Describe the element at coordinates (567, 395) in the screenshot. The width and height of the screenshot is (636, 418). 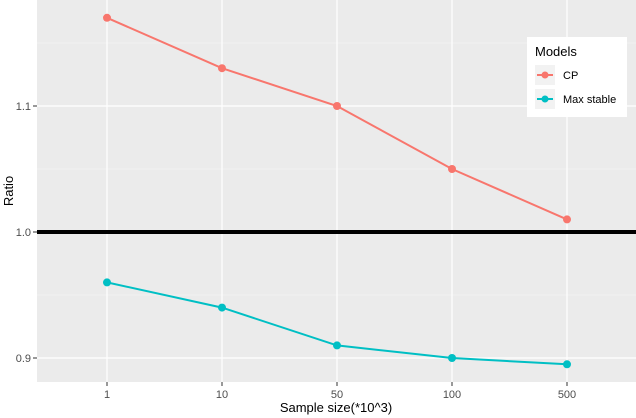
I see `x-tick-label: 500` at that location.